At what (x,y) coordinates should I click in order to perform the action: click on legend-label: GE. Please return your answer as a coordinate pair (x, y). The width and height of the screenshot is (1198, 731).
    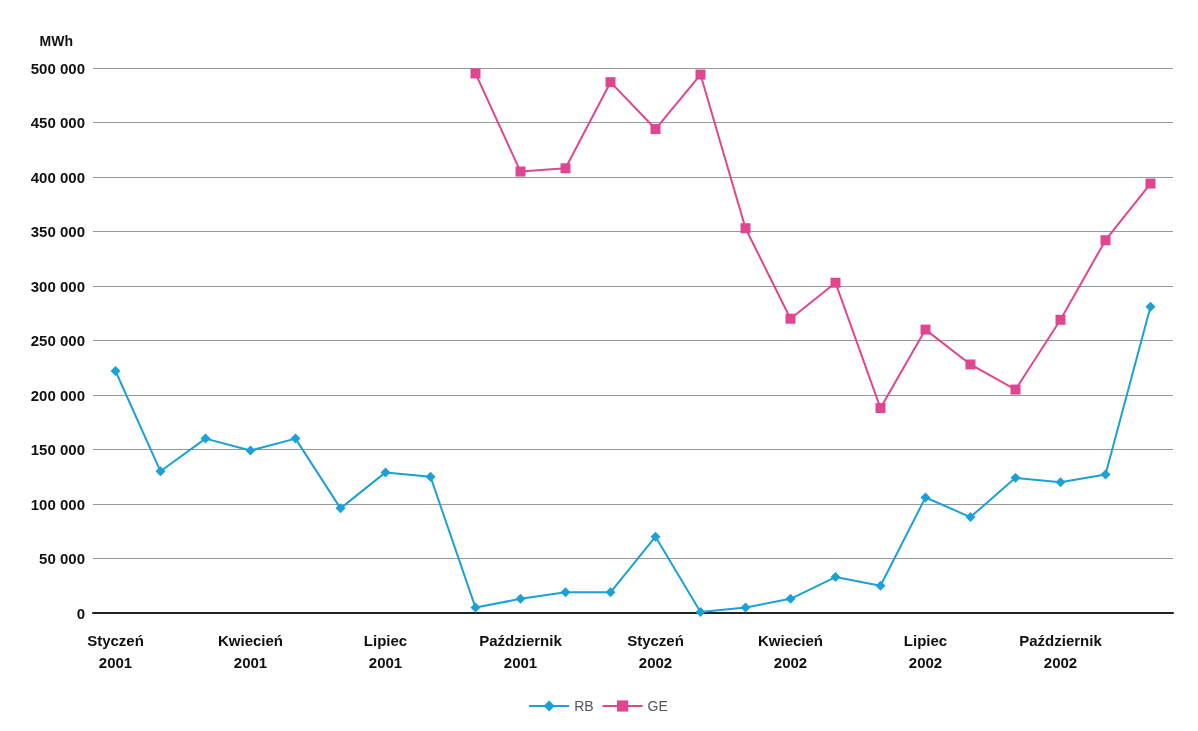
    Looking at the image, I should click on (657, 706).